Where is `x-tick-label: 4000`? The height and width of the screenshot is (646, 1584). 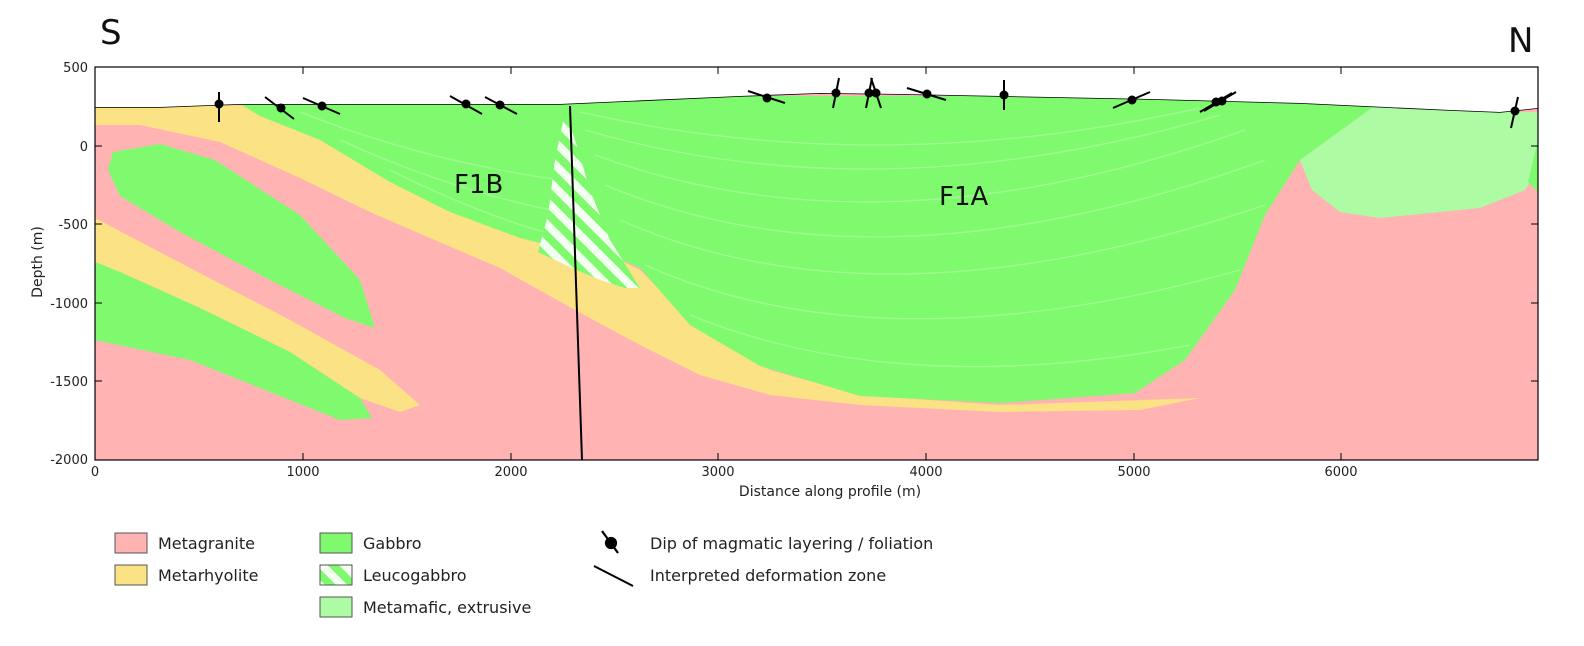 x-tick-label: 4000 is located at coordinates (925, 472).